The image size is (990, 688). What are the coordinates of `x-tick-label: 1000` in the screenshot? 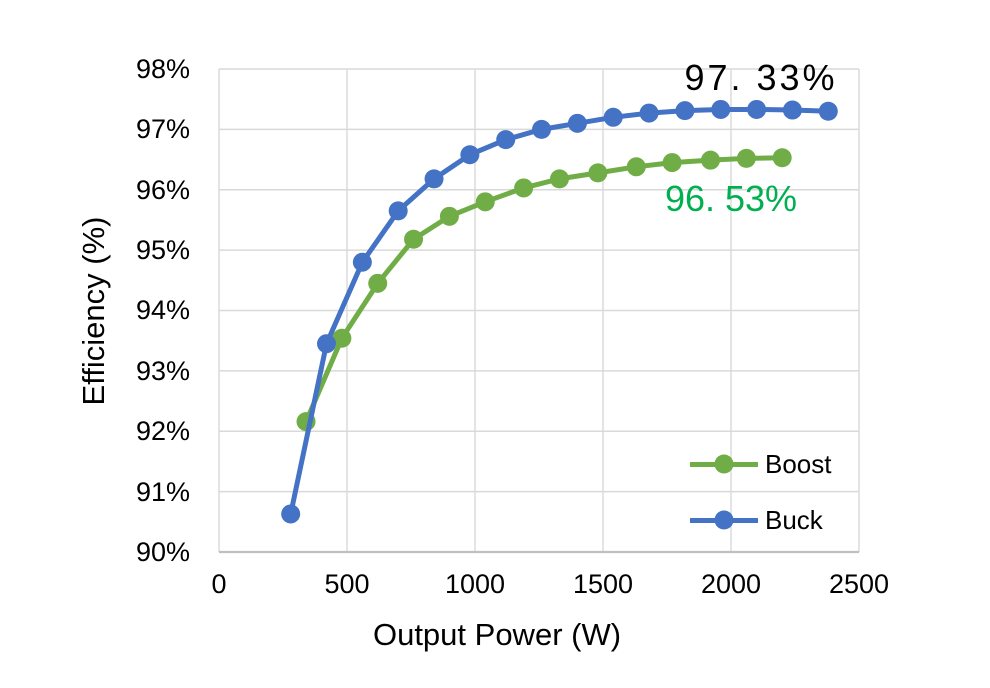 It's located at (475, 584).